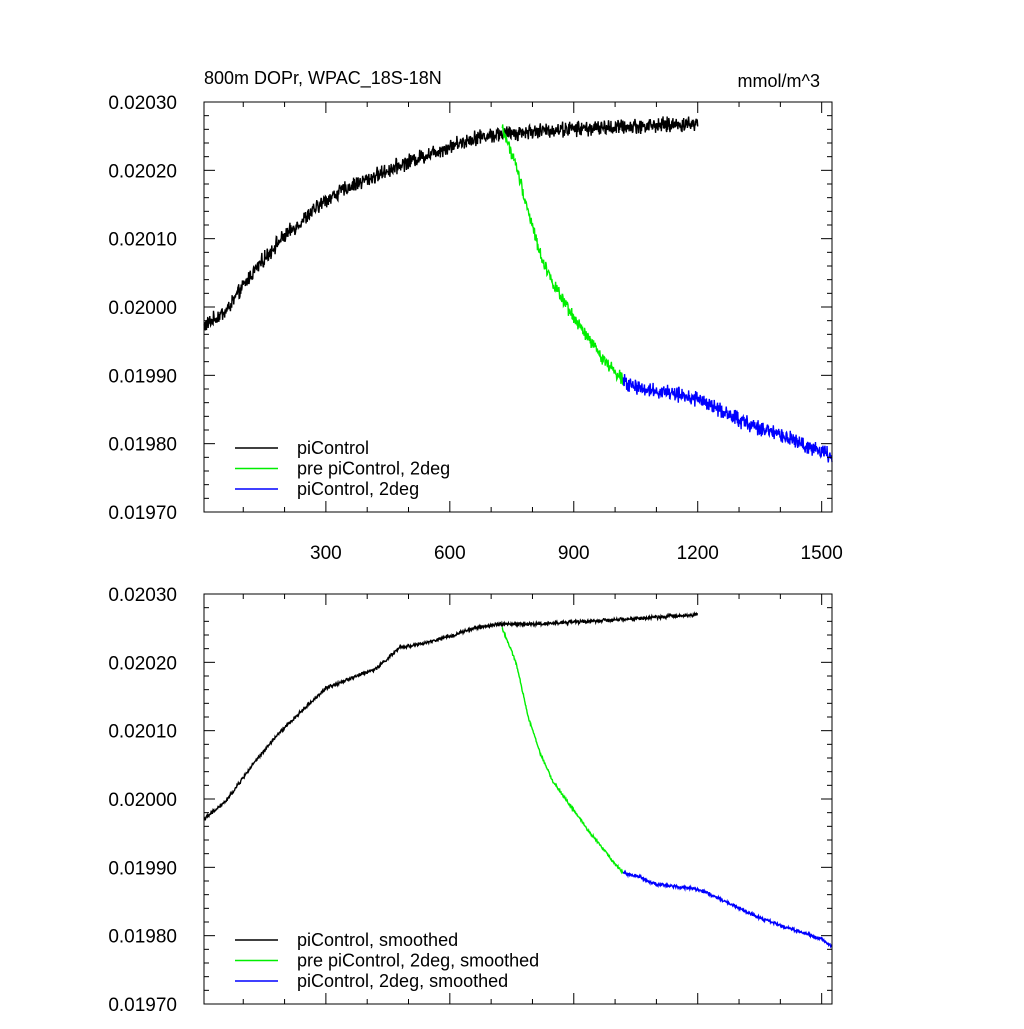 This screenshot has width=1024, height=1029. What do you see at coordinates (451, 223) in the screenshot?
I see `series-line-picontrol` at bounding box center [451, 223].